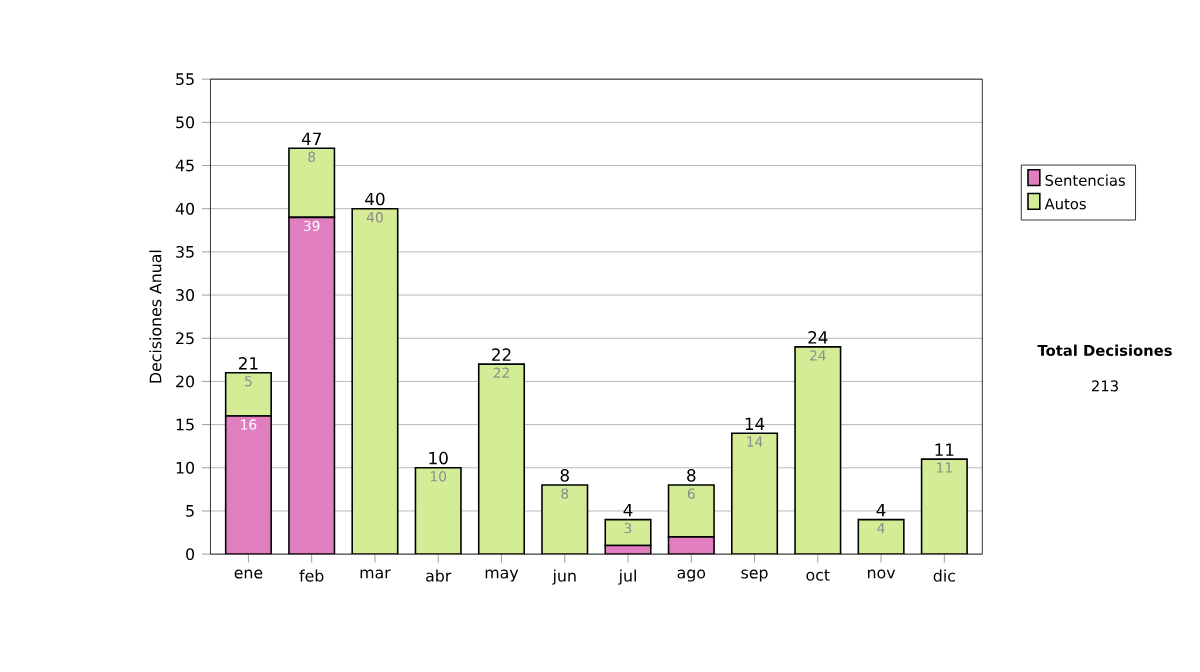  Describe the element at coordinates (438, 457) in the screenshot. I see `total-label: 10` at that location.